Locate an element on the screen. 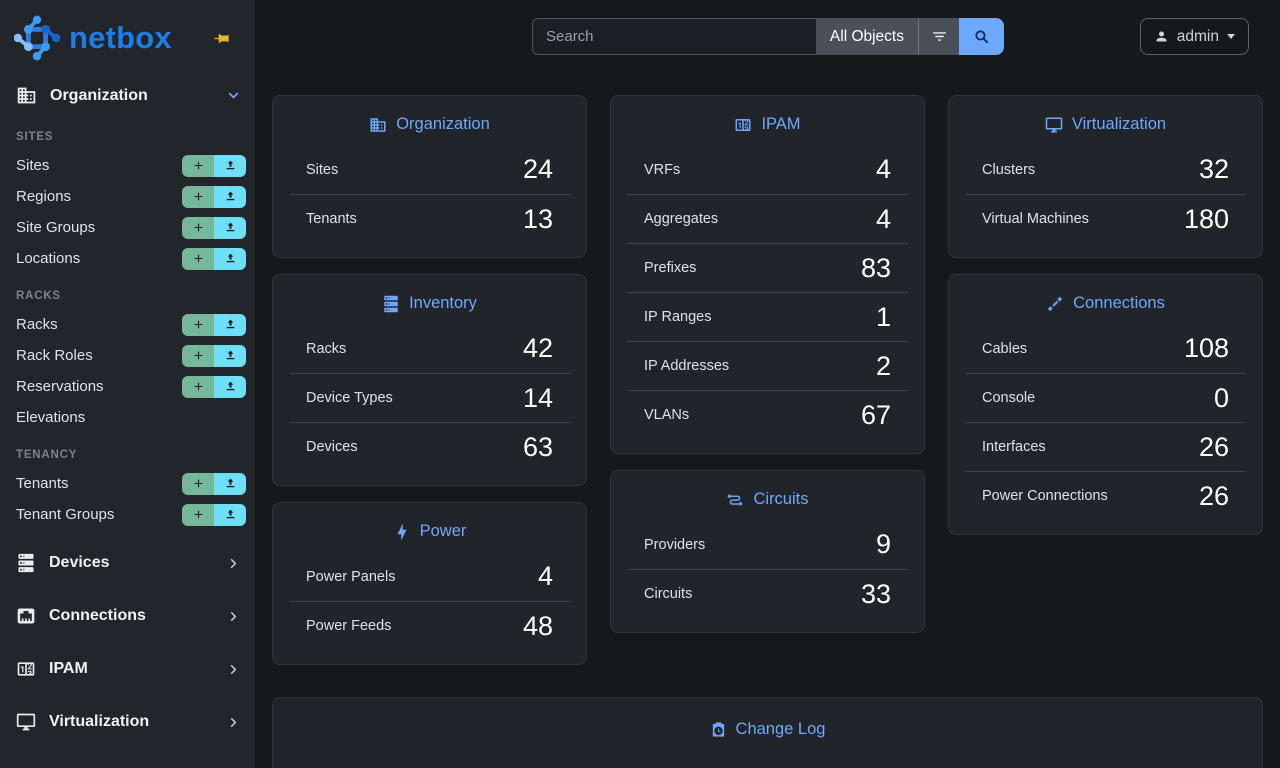  stat-value: 9 is located at coordinates (883, 544).